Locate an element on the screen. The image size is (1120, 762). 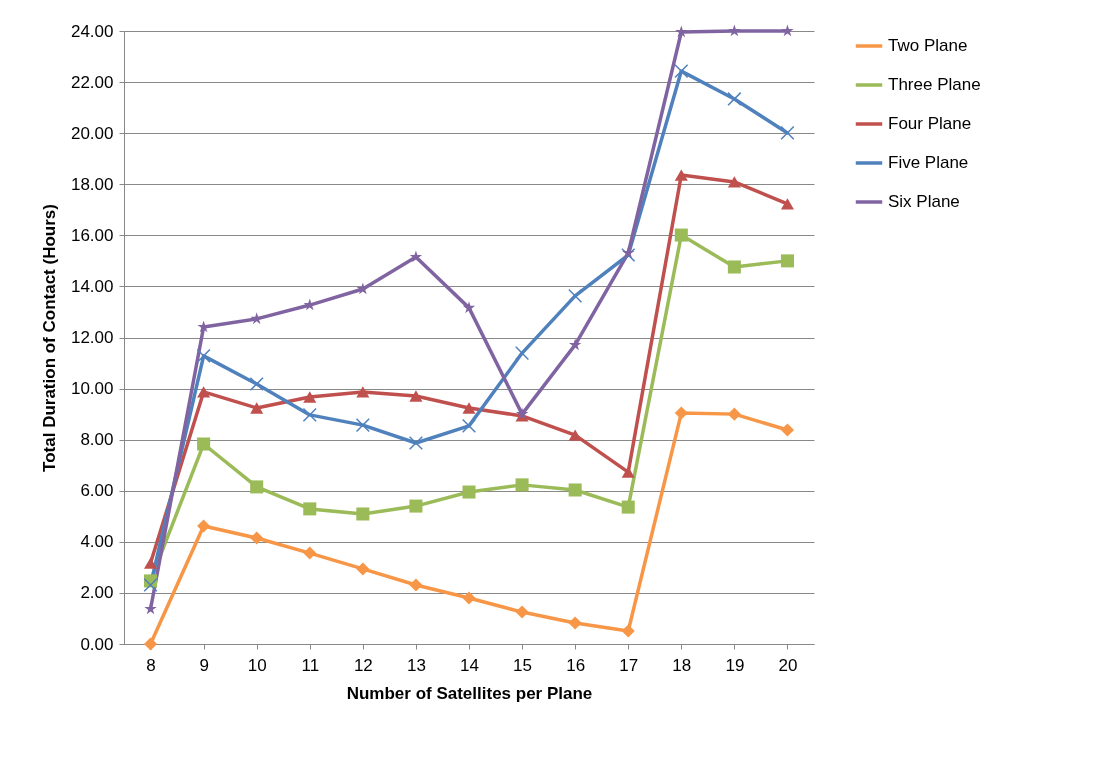
y-tick-label: 10.00 is located at coordinates (92, 389).